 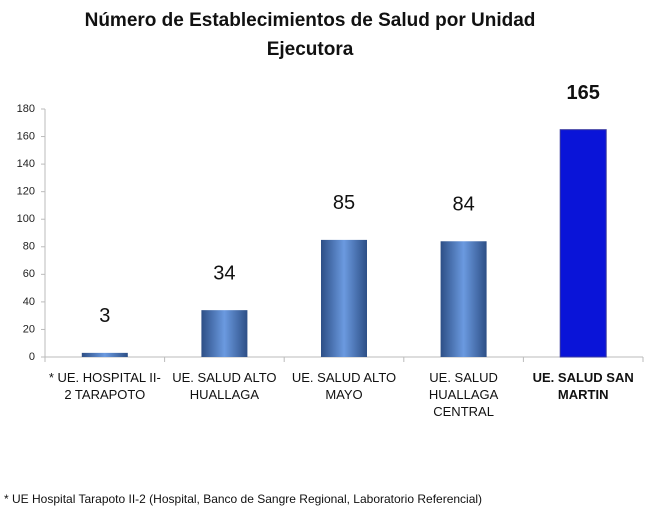 What do you see at coordinates (104, 316) in the screenshot?
I see `value-label: 3` at bounding box center [104, 316].